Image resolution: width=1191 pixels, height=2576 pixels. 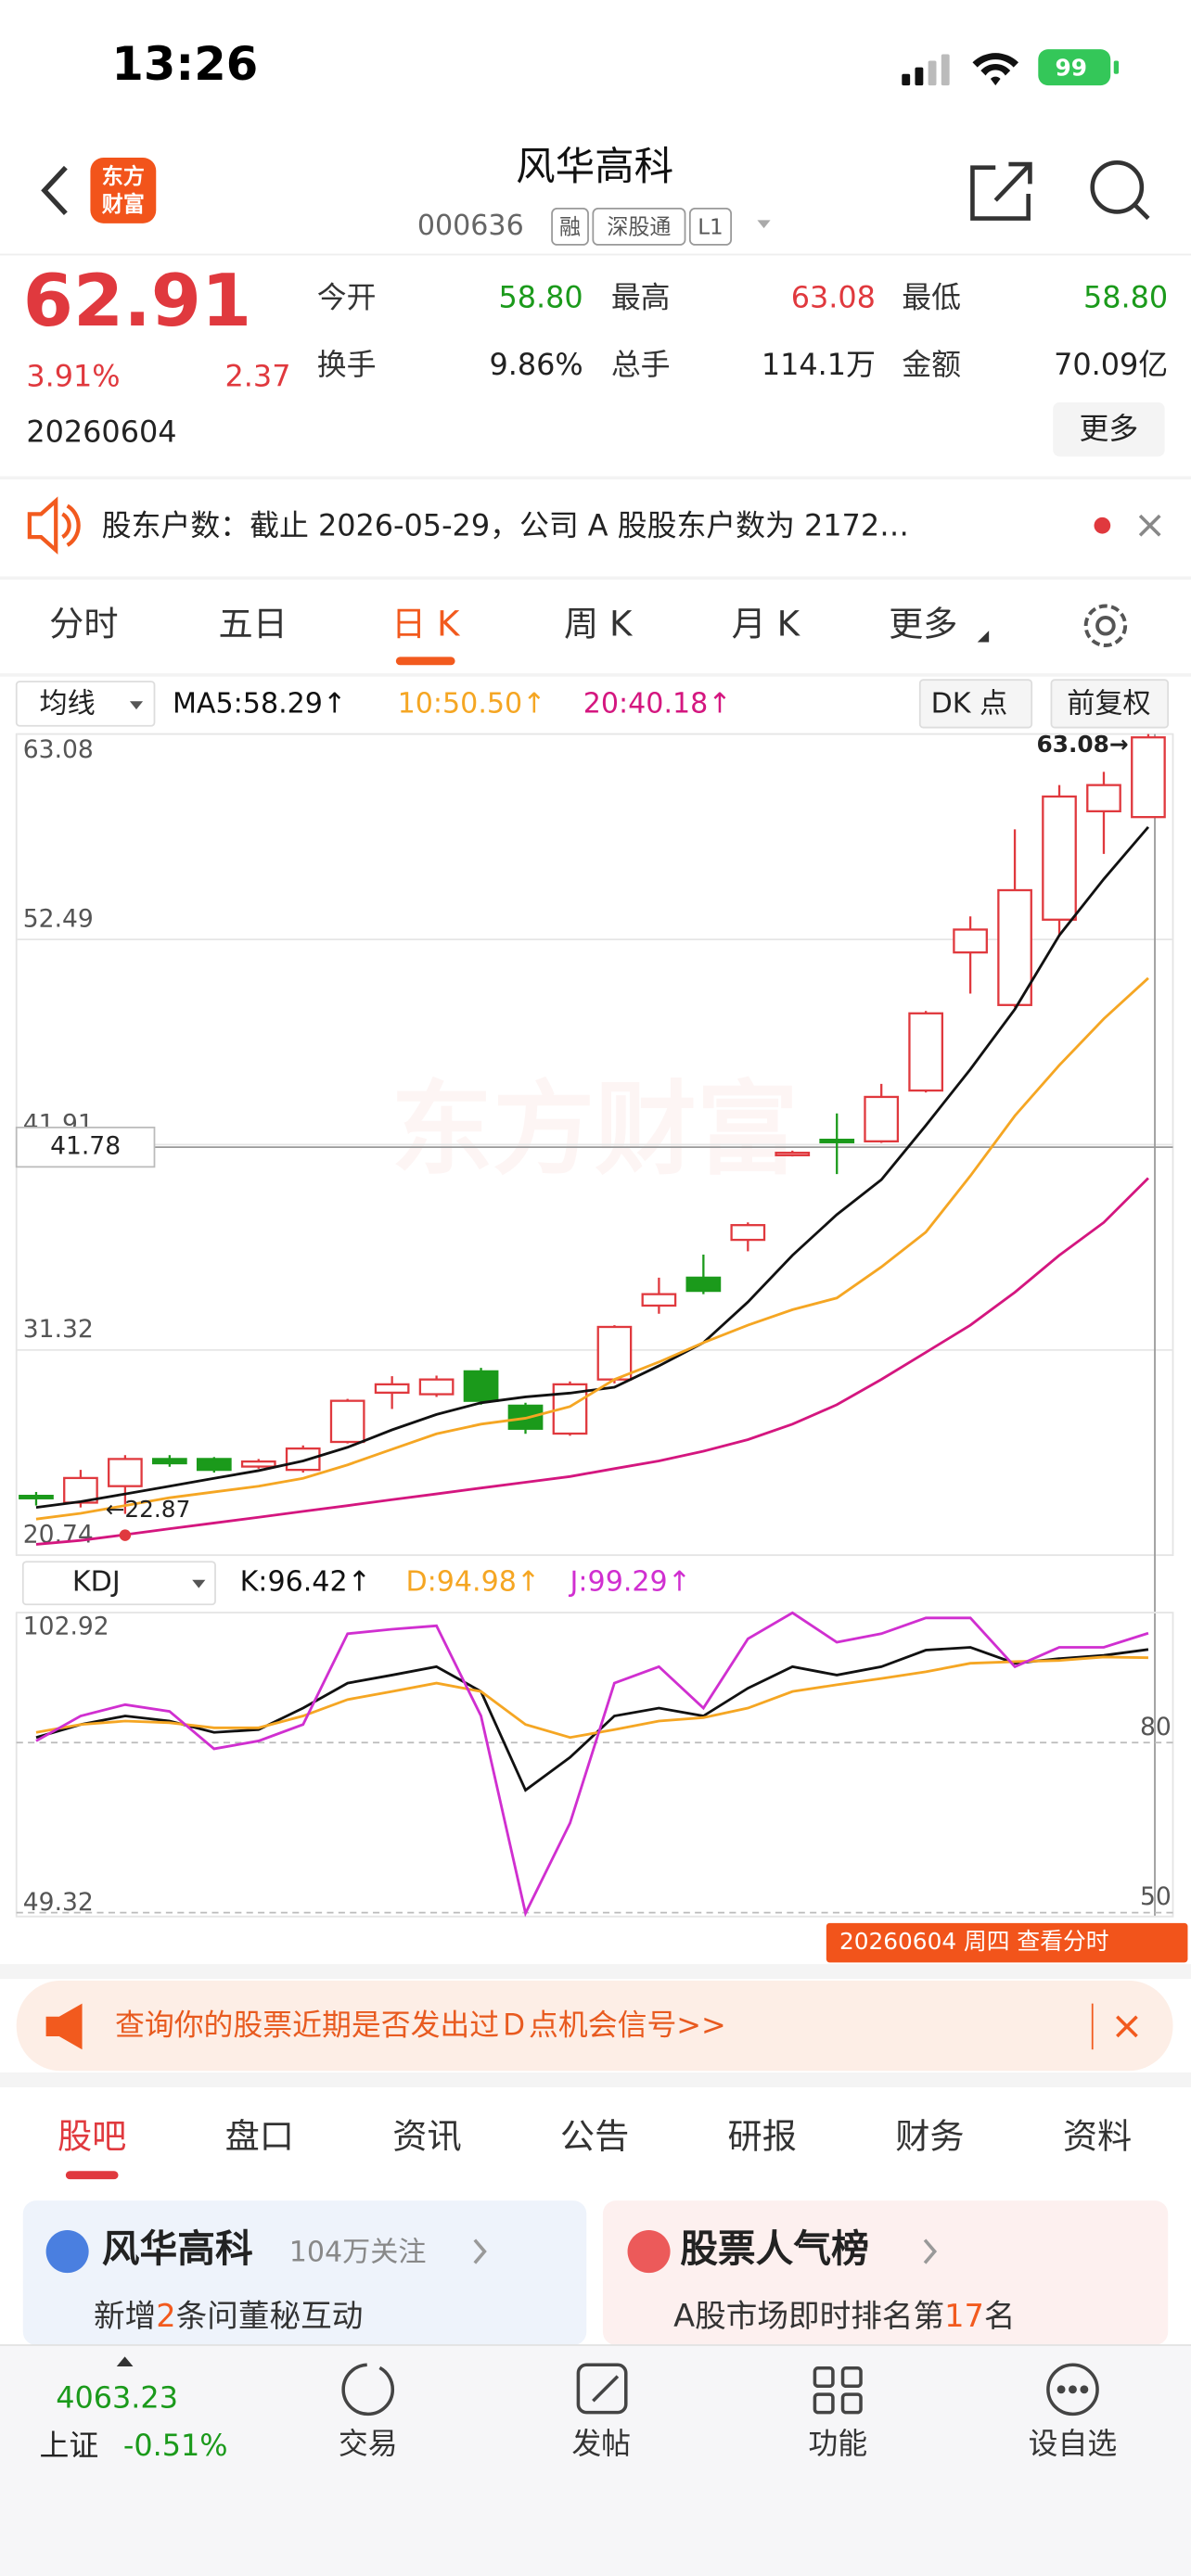 I want to click on card-meta: 104万关注, so click(x=358, y=2252).